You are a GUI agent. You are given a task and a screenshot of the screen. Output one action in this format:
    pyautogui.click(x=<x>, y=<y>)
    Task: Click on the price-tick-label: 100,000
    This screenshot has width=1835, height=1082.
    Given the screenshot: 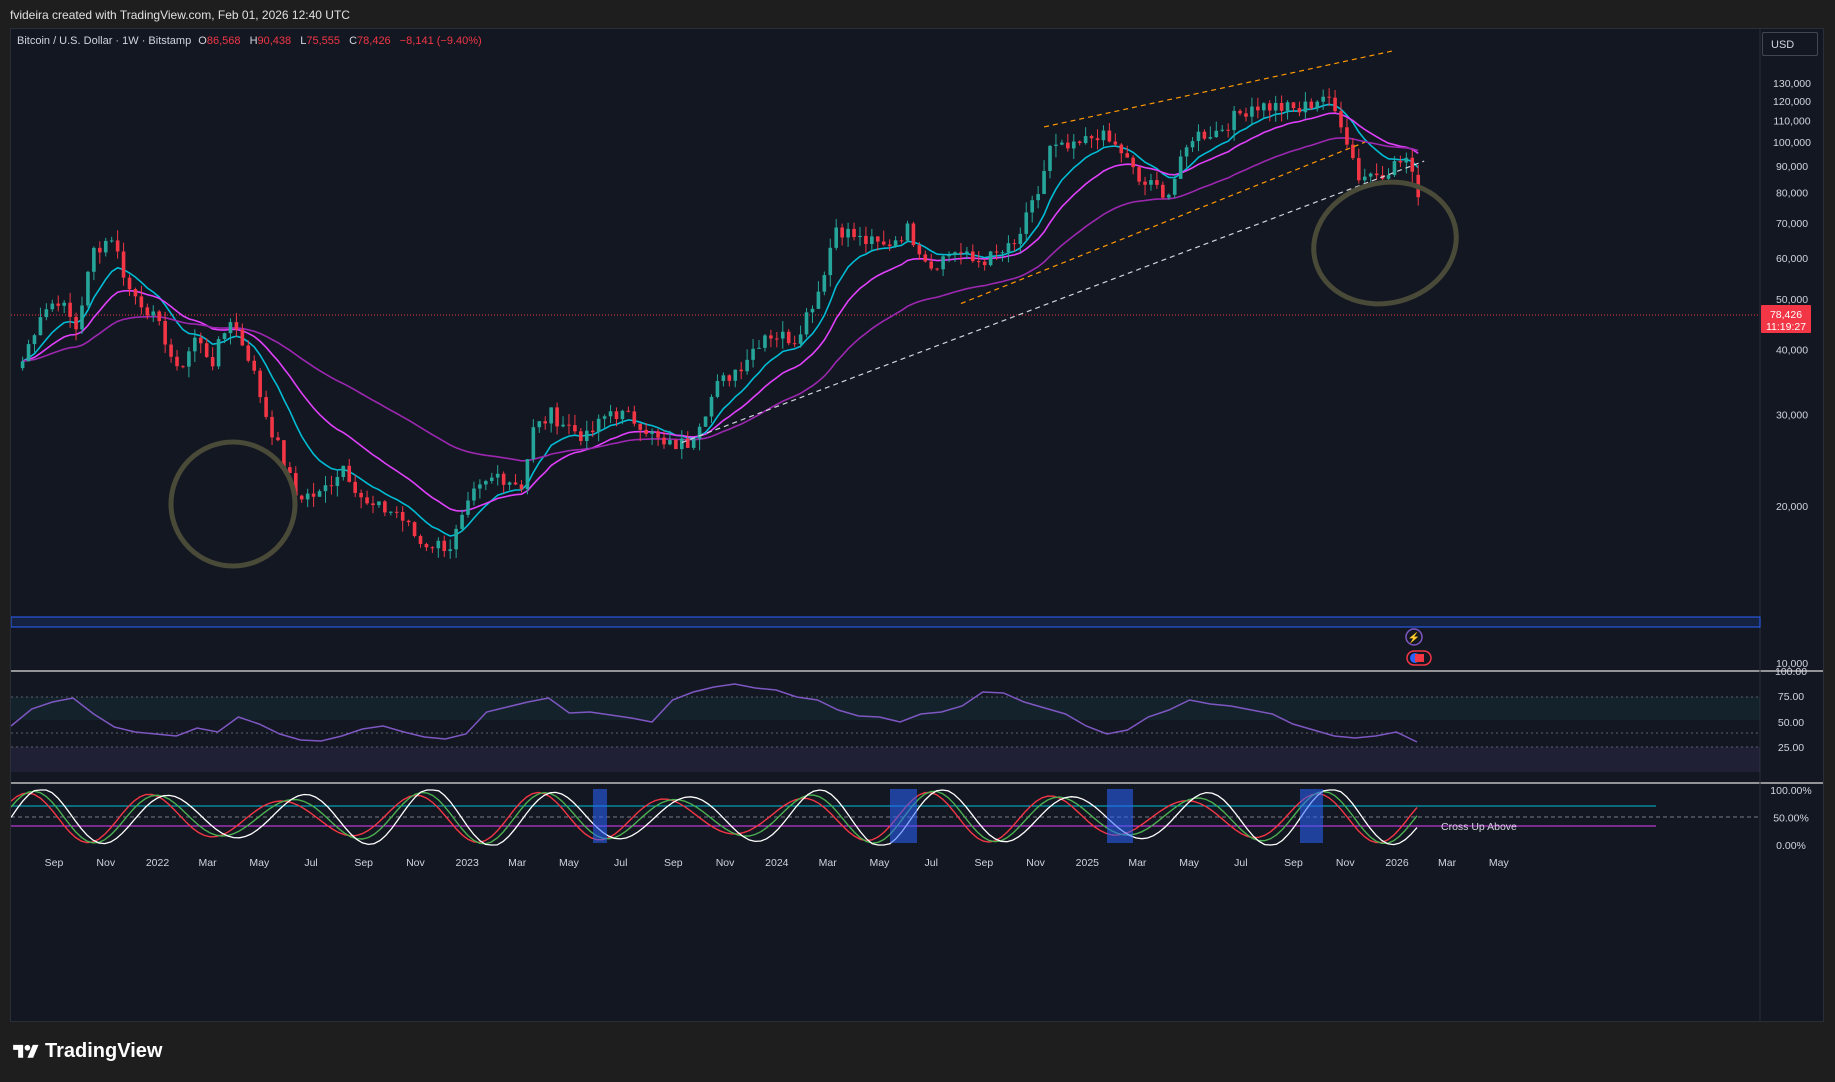 What is the action you would take?
    pyautogui.click(x=1792, y=143)
    